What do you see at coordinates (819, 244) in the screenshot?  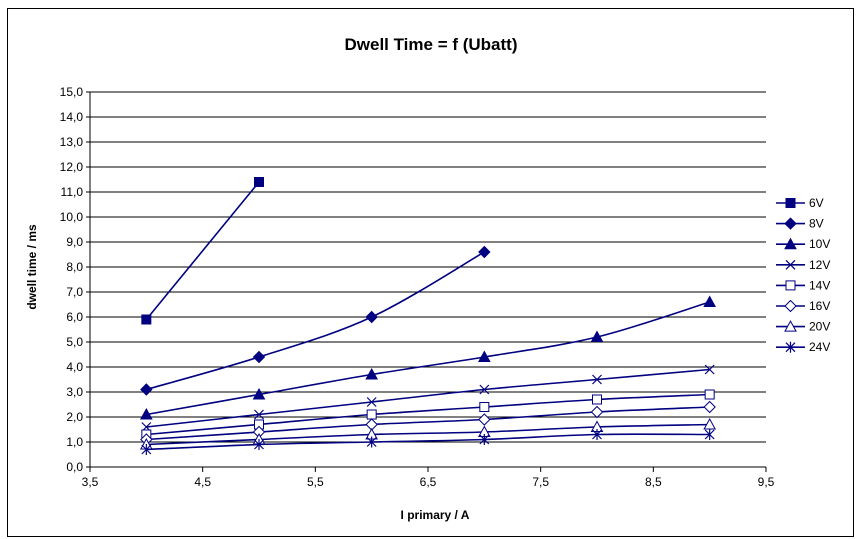 I see `legend-label: 10V` at bounding box center [819, 244].